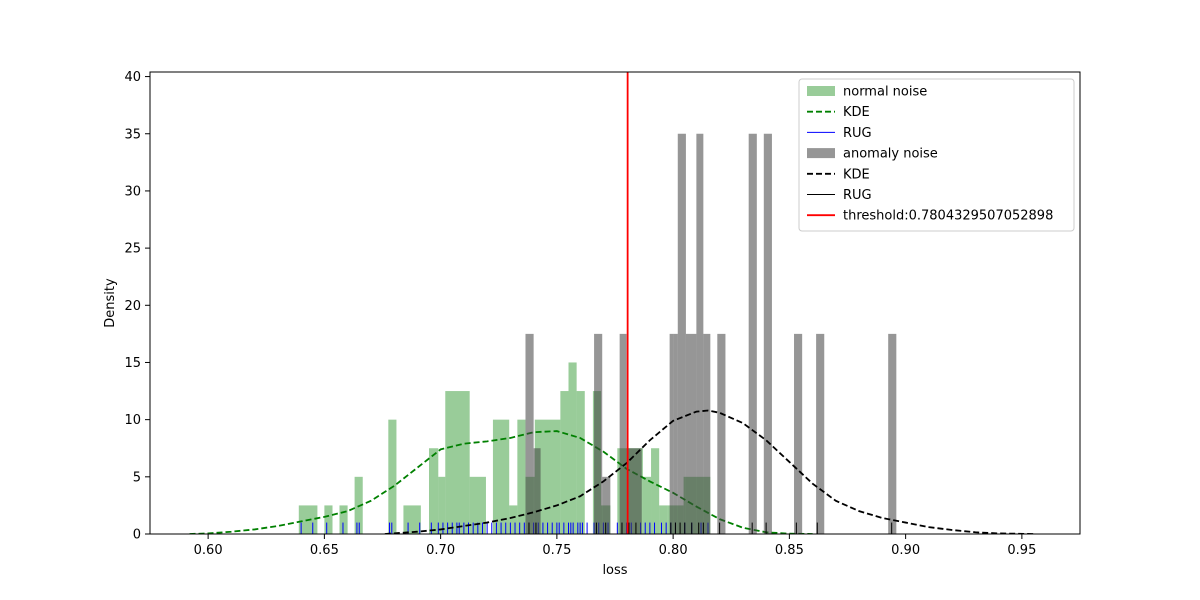  What do you see at coordinates (890, 154) in the screenshot?
I see `legend-label-3: anomaly noise` at bounding box center [890, 154].